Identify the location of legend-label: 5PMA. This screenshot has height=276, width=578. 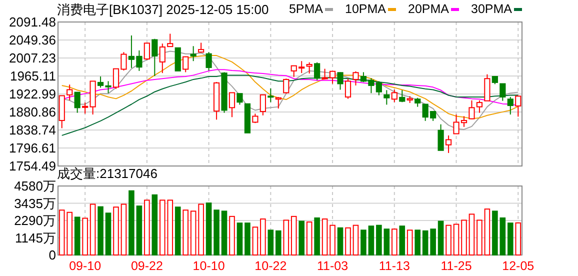
(306, 9).